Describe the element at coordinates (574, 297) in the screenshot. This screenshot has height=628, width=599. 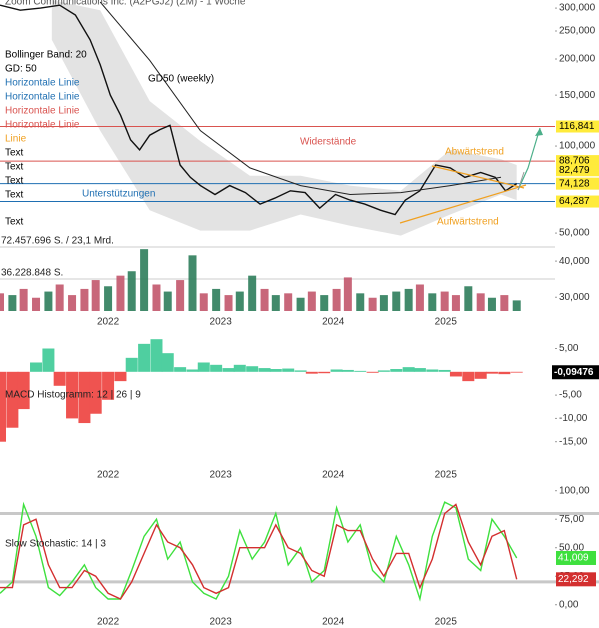
I see `y-tick-label: 30,000` at that location.